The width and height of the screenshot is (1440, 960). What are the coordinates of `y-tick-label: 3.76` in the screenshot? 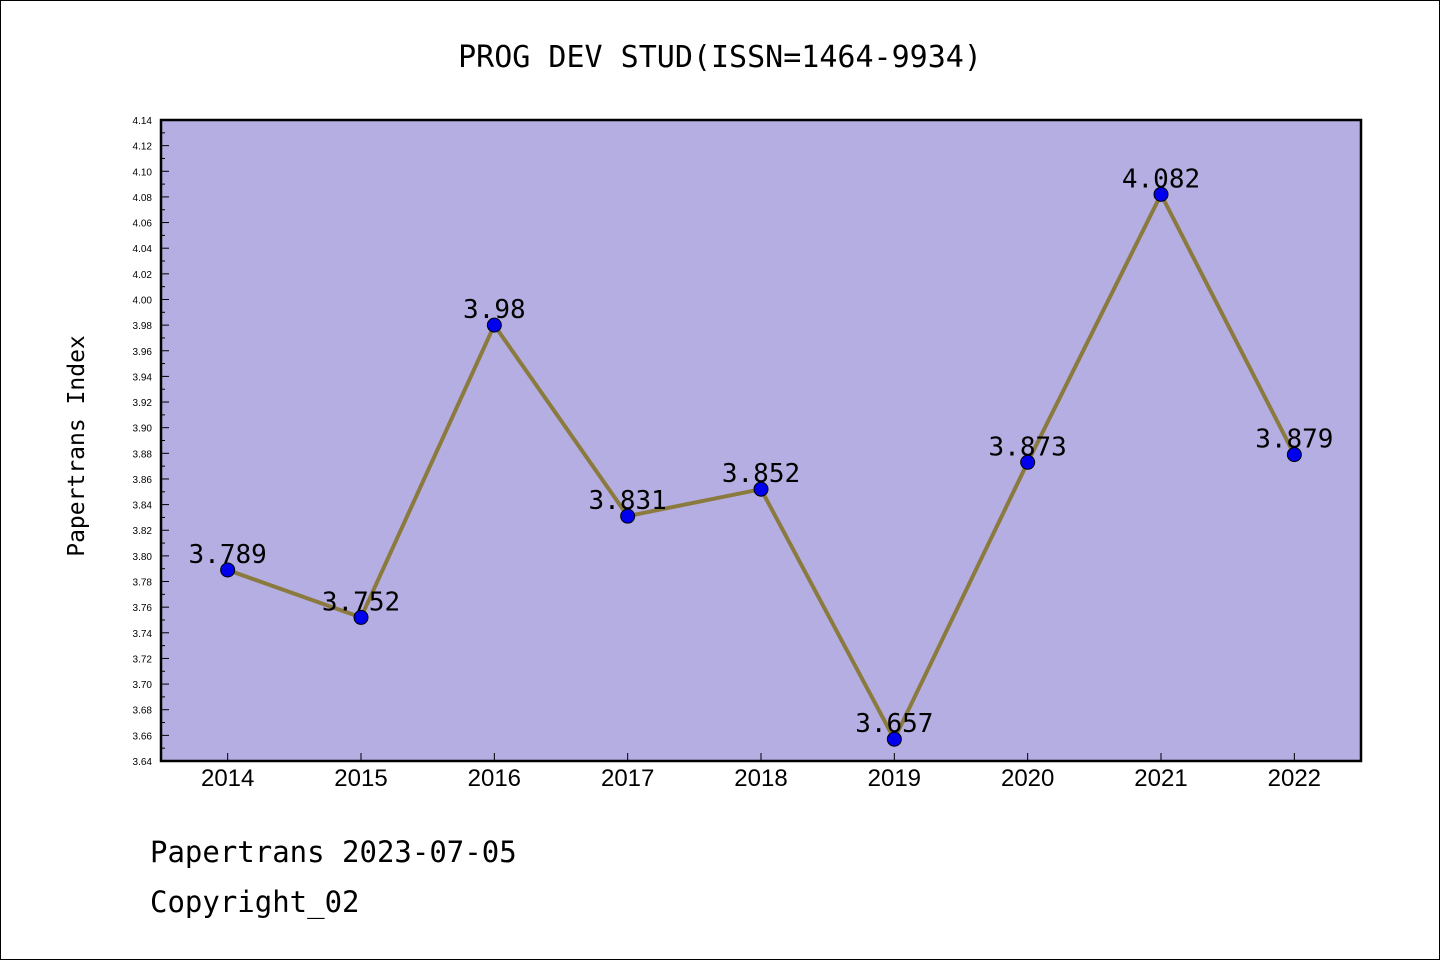 It's located at (143, 608).